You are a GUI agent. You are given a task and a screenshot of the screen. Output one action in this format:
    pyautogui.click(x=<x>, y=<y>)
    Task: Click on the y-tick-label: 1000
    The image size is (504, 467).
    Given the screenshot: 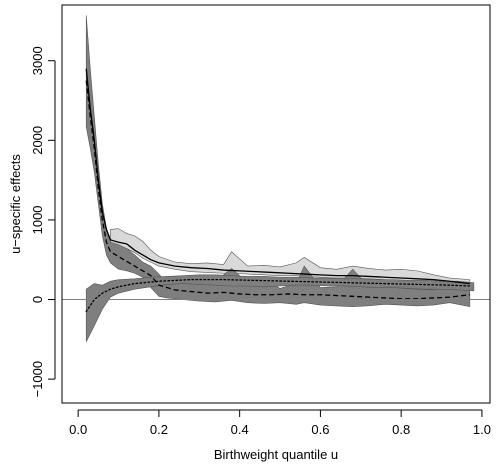 What is the action you would take?
    pyautogui.click(x=37, y=219)
    